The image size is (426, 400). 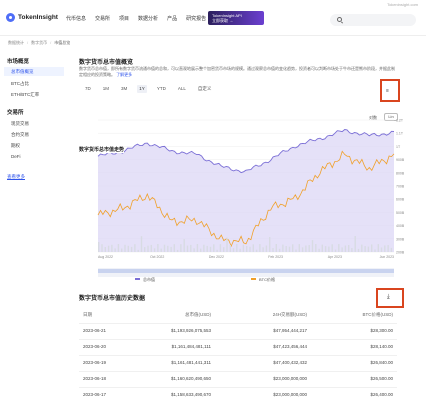 I want to click on download-icon: ⤓, so click(x=388, y=297).